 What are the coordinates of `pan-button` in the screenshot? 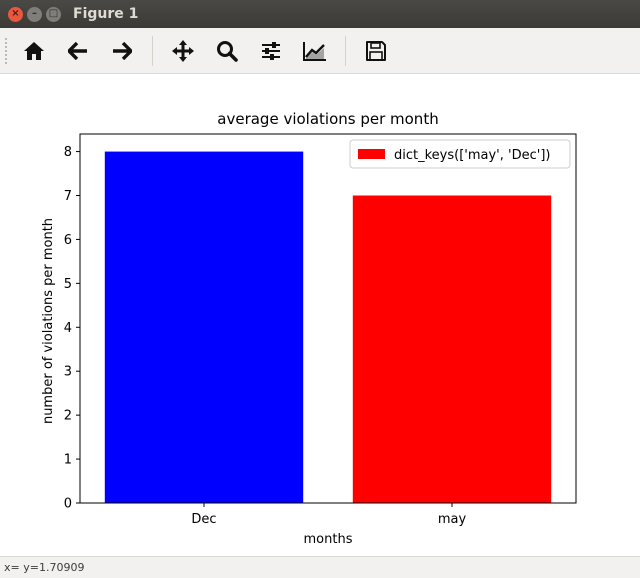 It's located at (183, 51).